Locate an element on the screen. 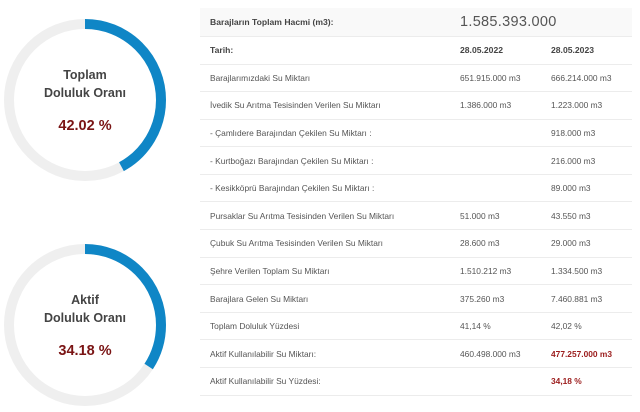 The width and height of the screenshot is (640, 412). row-value-2023: 42,02 % is located at coordinates (586, 326).